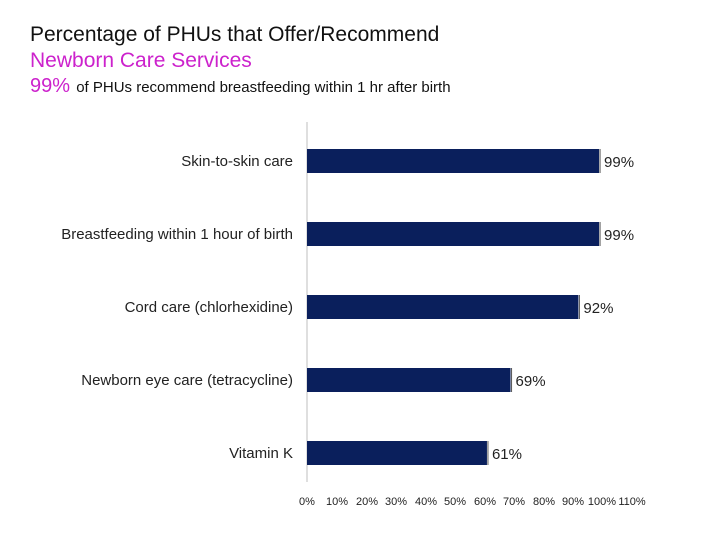  Describe the element at coordinates (632, 502) in the screenshot. I see `x-tick-label: 110%` at that location.